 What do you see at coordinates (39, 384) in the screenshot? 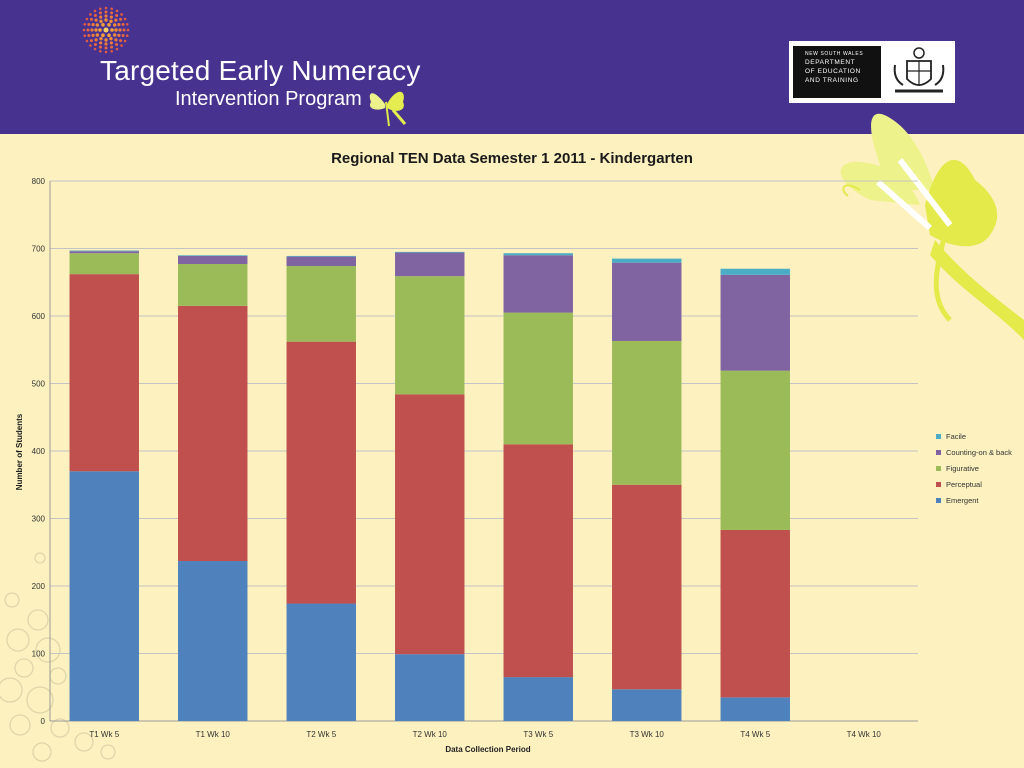
I see `y-tick-label: 500` at bounding box center [39, 384].